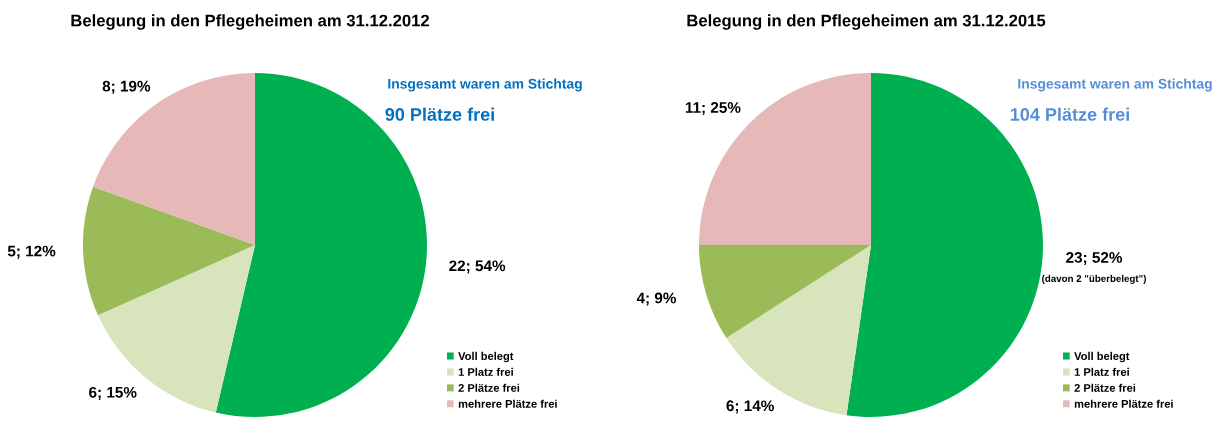 Image resolution: width=1221 pixels, height=430 pixels. Describe the element at coordinates (1094, 259) in the screenshot. I see `data-label: 23; 52%` at that location.